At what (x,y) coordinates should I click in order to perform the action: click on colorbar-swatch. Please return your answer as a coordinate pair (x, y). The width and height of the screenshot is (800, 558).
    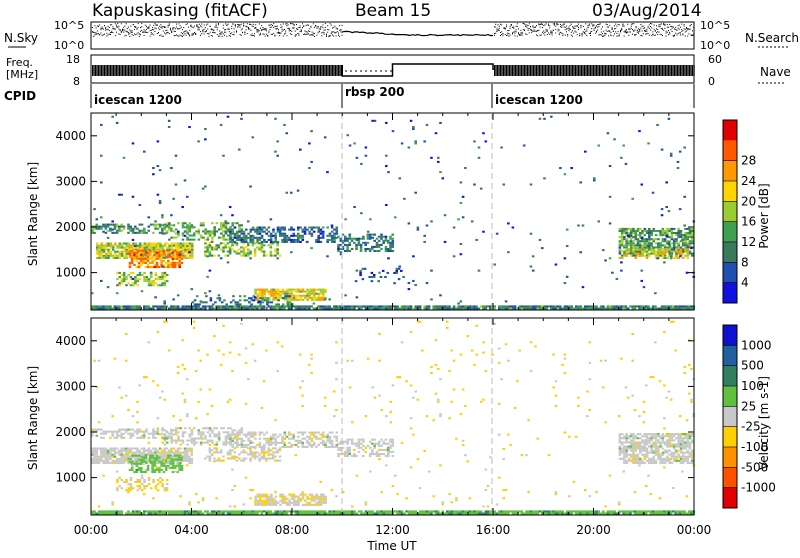
    Looking at the image, I should click on (730, 191).